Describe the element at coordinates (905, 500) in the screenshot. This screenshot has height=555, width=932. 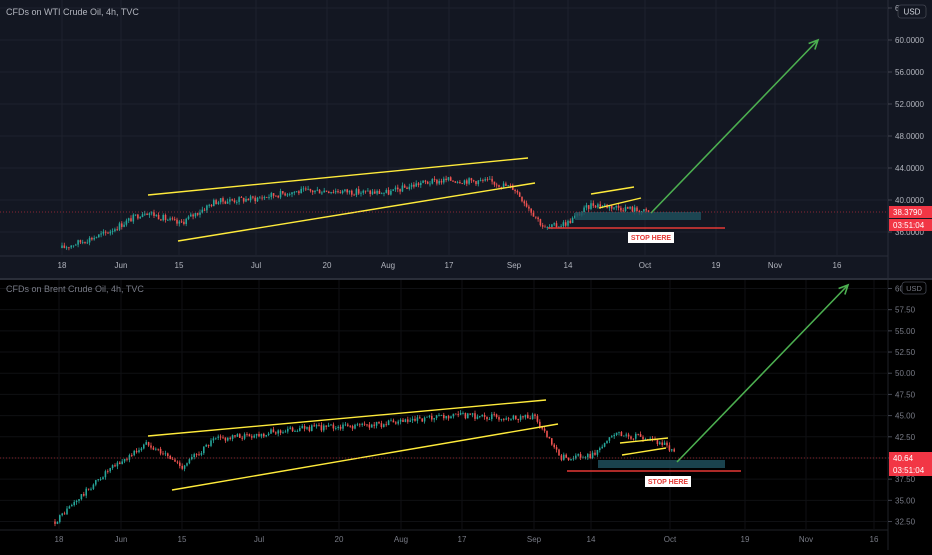
I see `brent-y-tick-label-10: 35.00` at that location.